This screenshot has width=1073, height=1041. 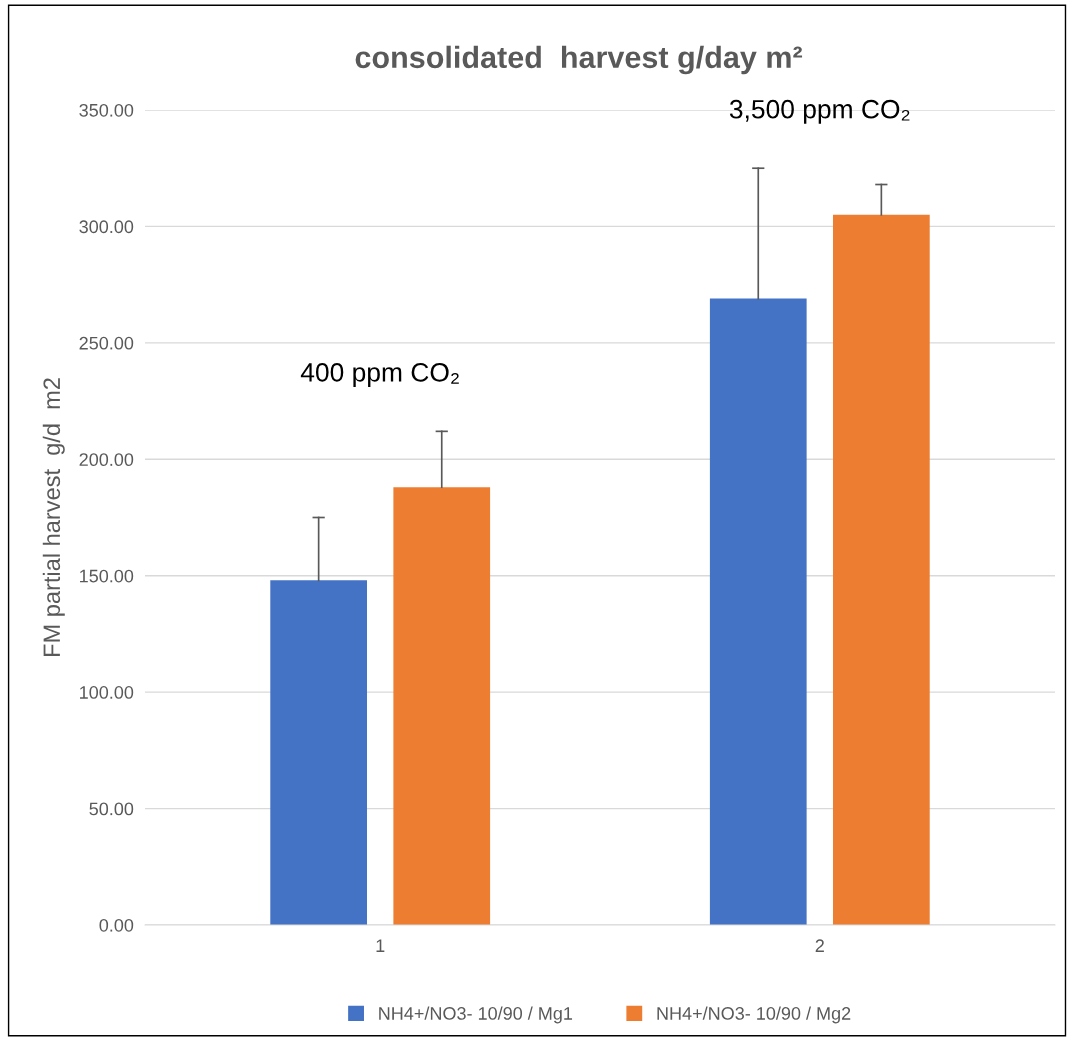 I want to click on y-axis-title: FM partial harvest g/d m2, so click(x=53, y=517).